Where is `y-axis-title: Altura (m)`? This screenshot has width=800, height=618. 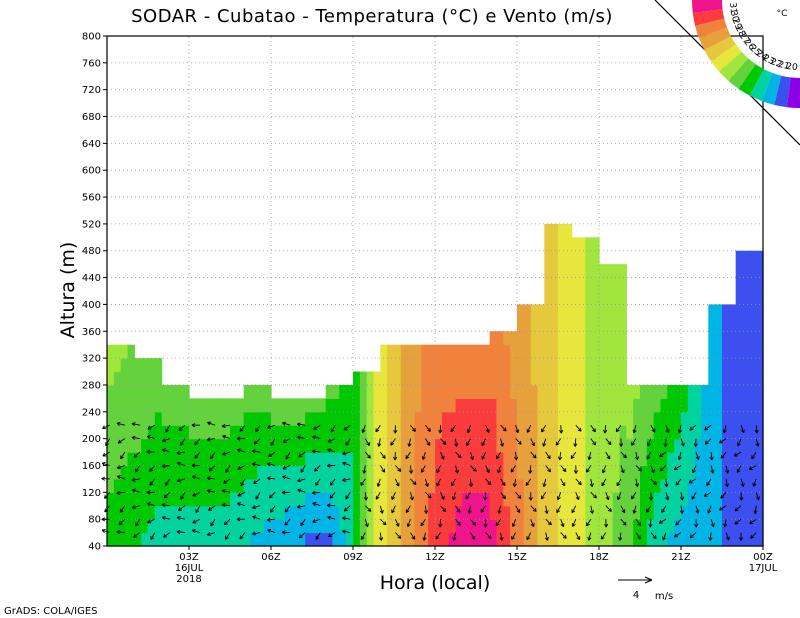
y-axis-title: Altura (m) is located at coordinates (68, 290).